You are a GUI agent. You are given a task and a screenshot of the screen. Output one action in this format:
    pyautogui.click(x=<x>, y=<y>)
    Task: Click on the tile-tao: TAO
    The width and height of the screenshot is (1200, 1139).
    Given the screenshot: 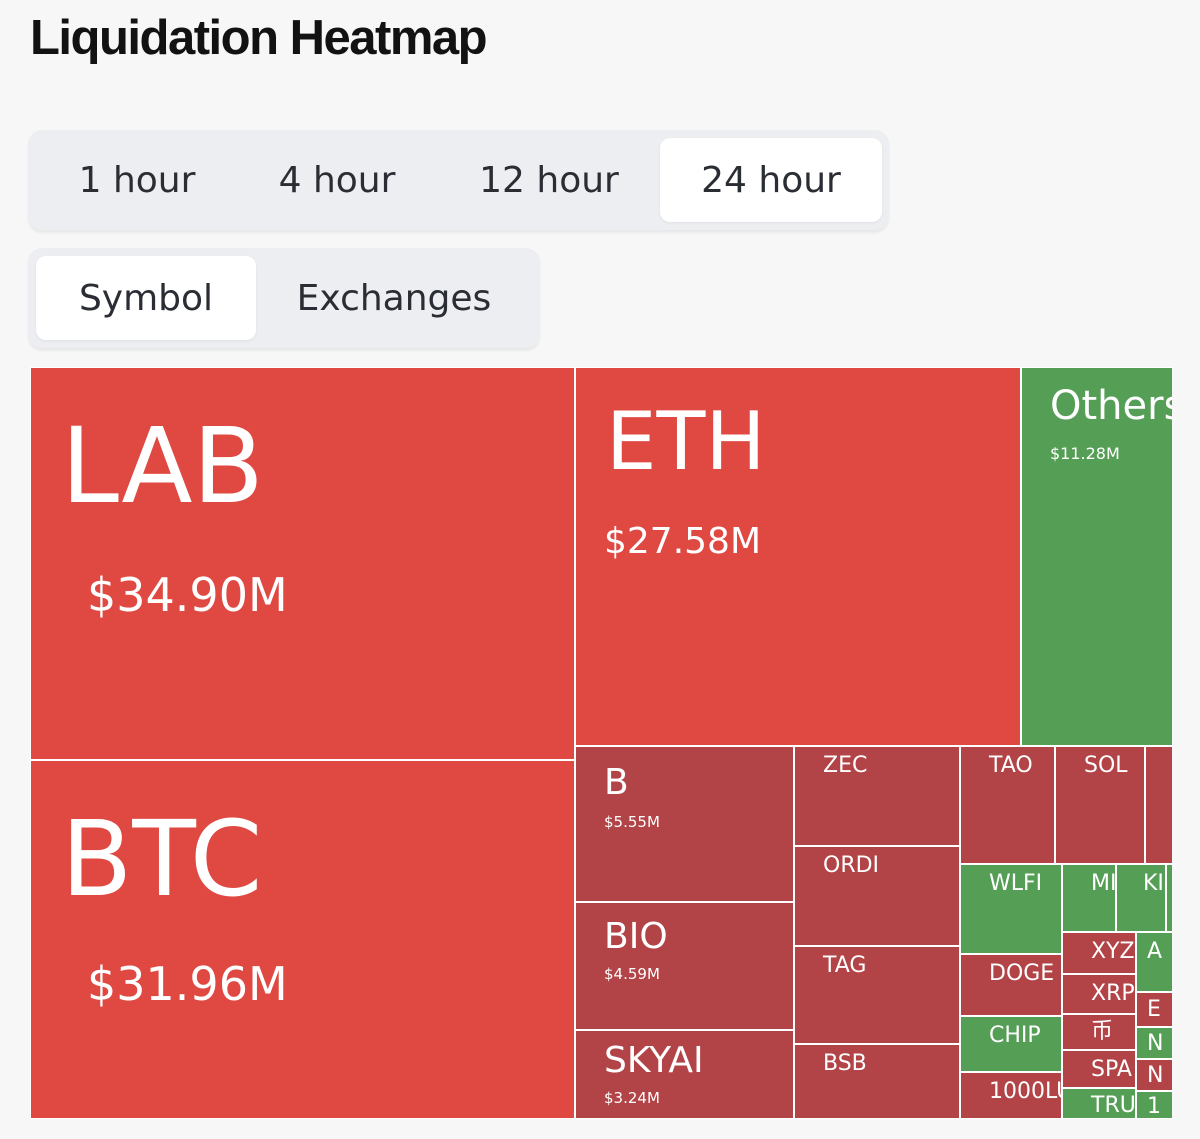 What is the action you would take?
    pyautogui.click(x=1007, y=805)
    